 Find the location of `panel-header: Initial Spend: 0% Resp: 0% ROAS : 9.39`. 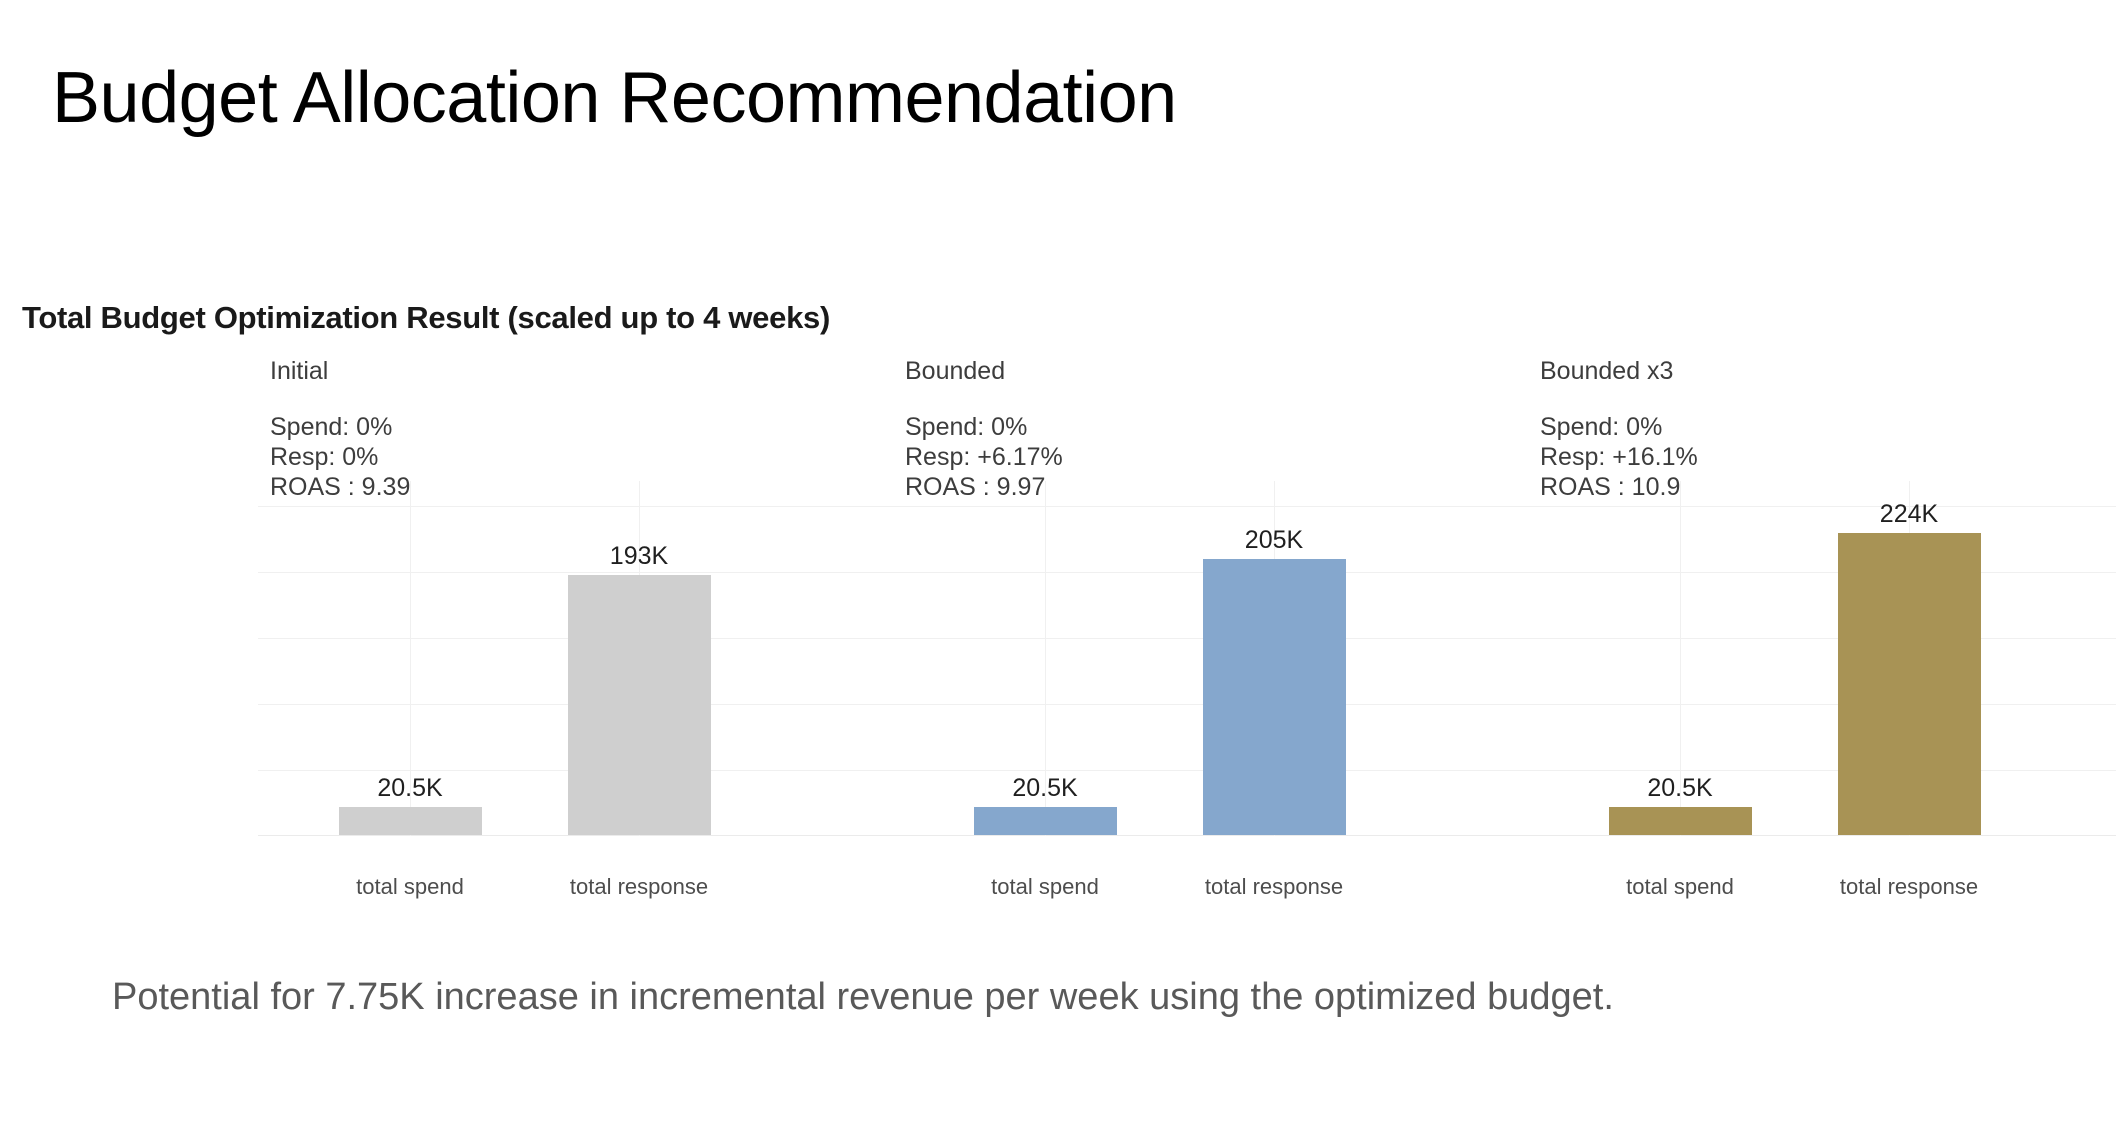

panel-header: Initial Spend: 0% Resp: 0% ROAS : 9.39 is located at coordinates (470, 429).